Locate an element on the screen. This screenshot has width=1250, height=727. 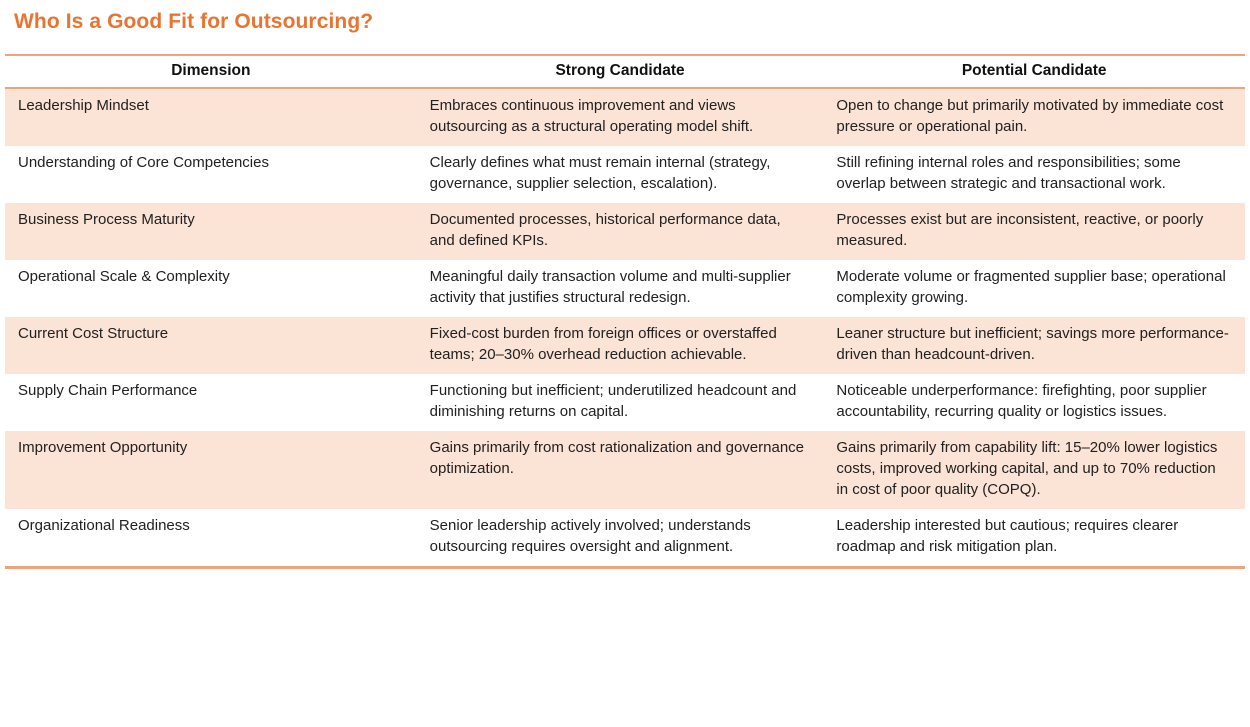
dimension-cell: Understanding of Core Competencies is located at coordinates (143, 162).